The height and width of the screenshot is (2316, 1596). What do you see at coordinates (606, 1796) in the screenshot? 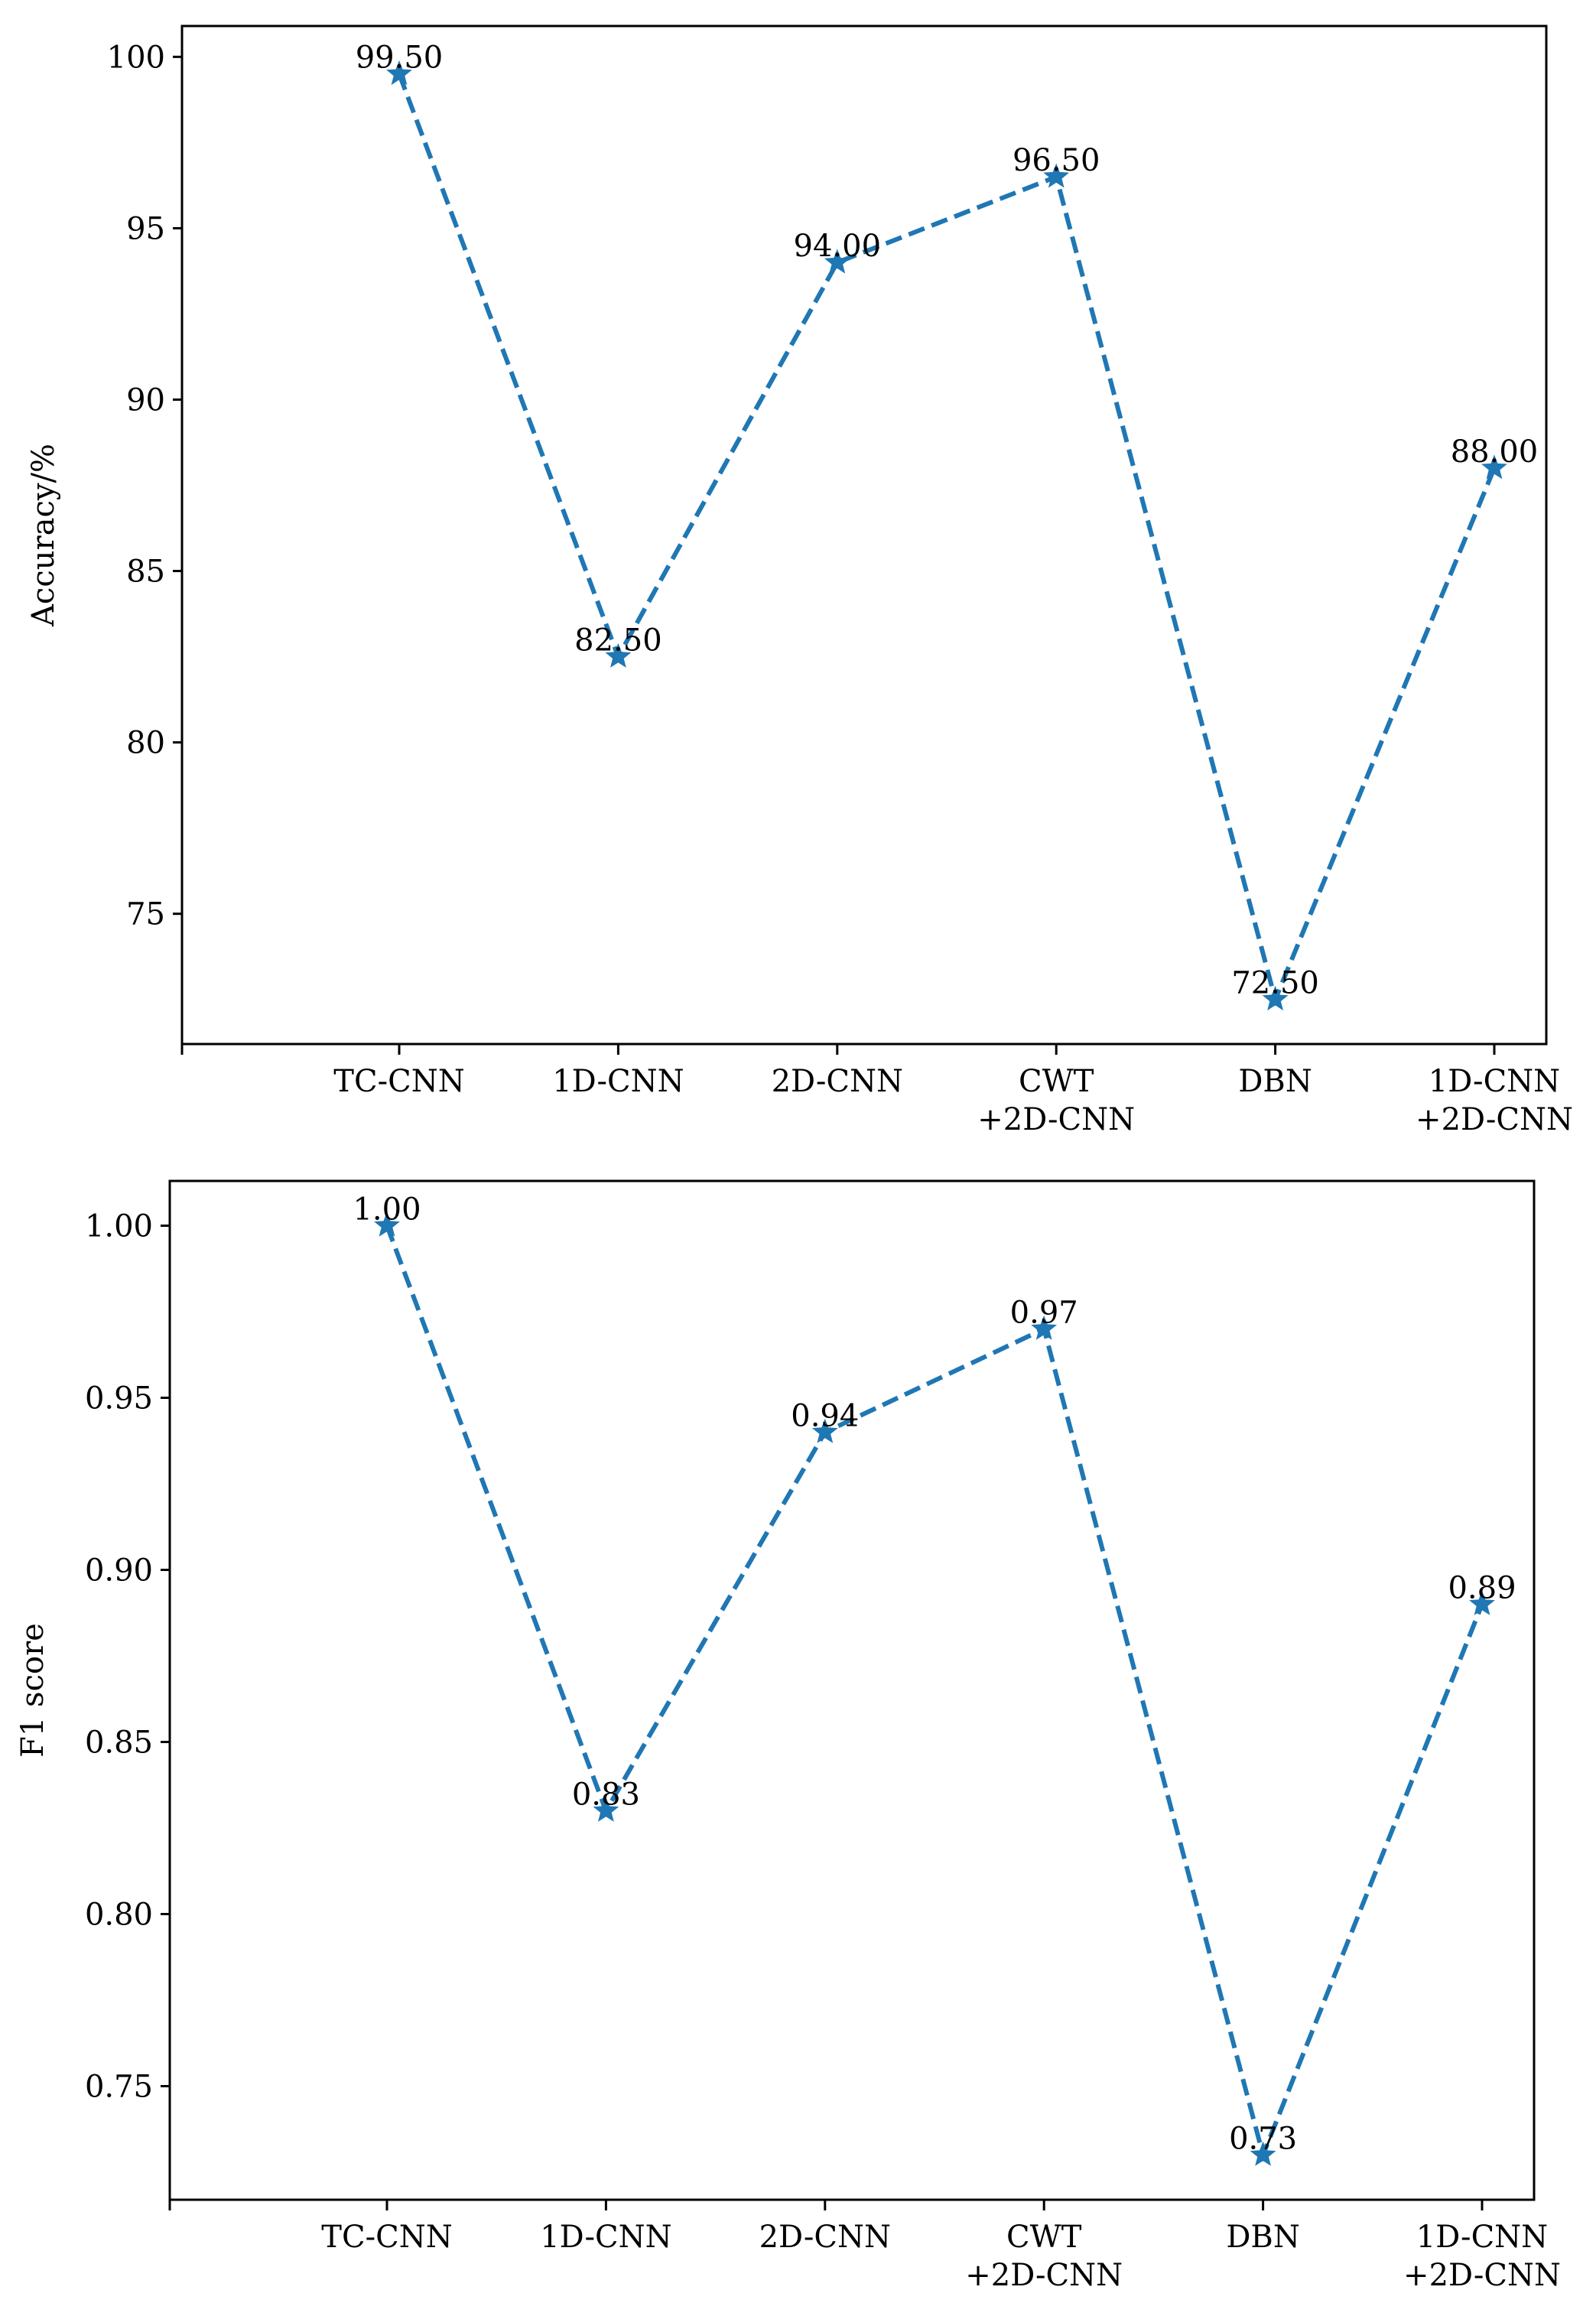
I see `data-label: 0.83` at bounding box center [606, 1796].